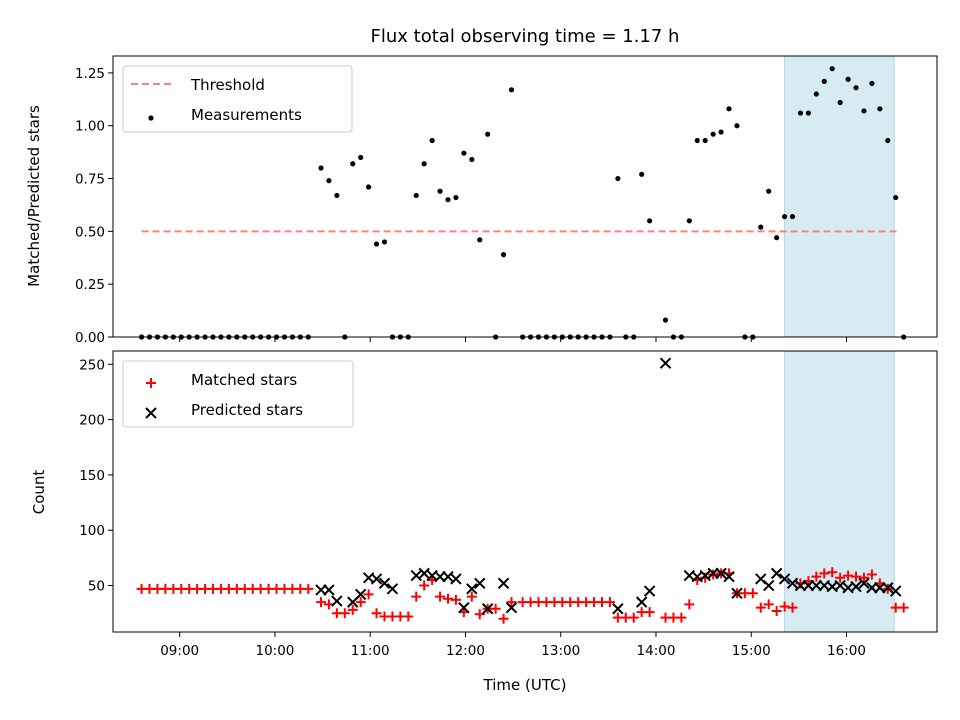 This screenshot has width=960, height=720. Describe the element at coordinates (39, 492) in the screenshot. I see `bottom-y-axis-label: Count` at that location.